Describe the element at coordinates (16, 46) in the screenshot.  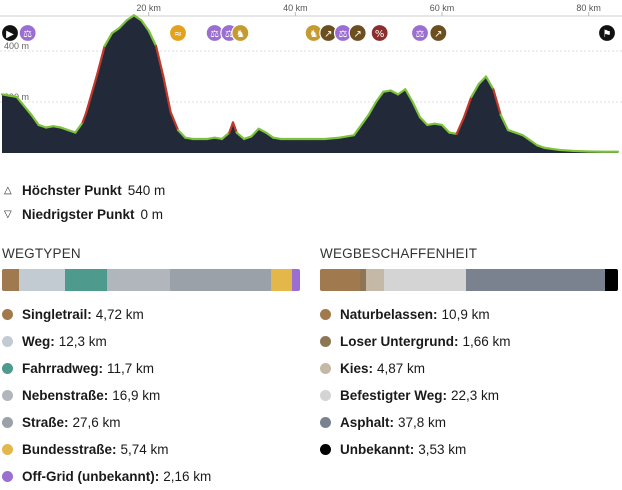
I see `elevation-tick-label: 400 m` at that location.